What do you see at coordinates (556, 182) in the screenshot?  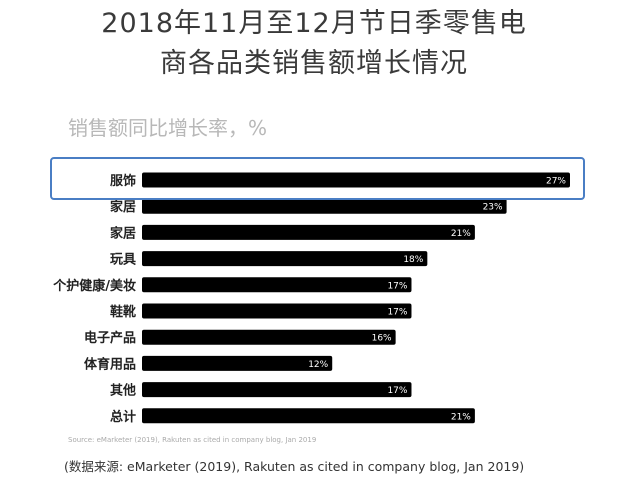 I see `bar-value-label: 27%` at bounding box center [556, 182].